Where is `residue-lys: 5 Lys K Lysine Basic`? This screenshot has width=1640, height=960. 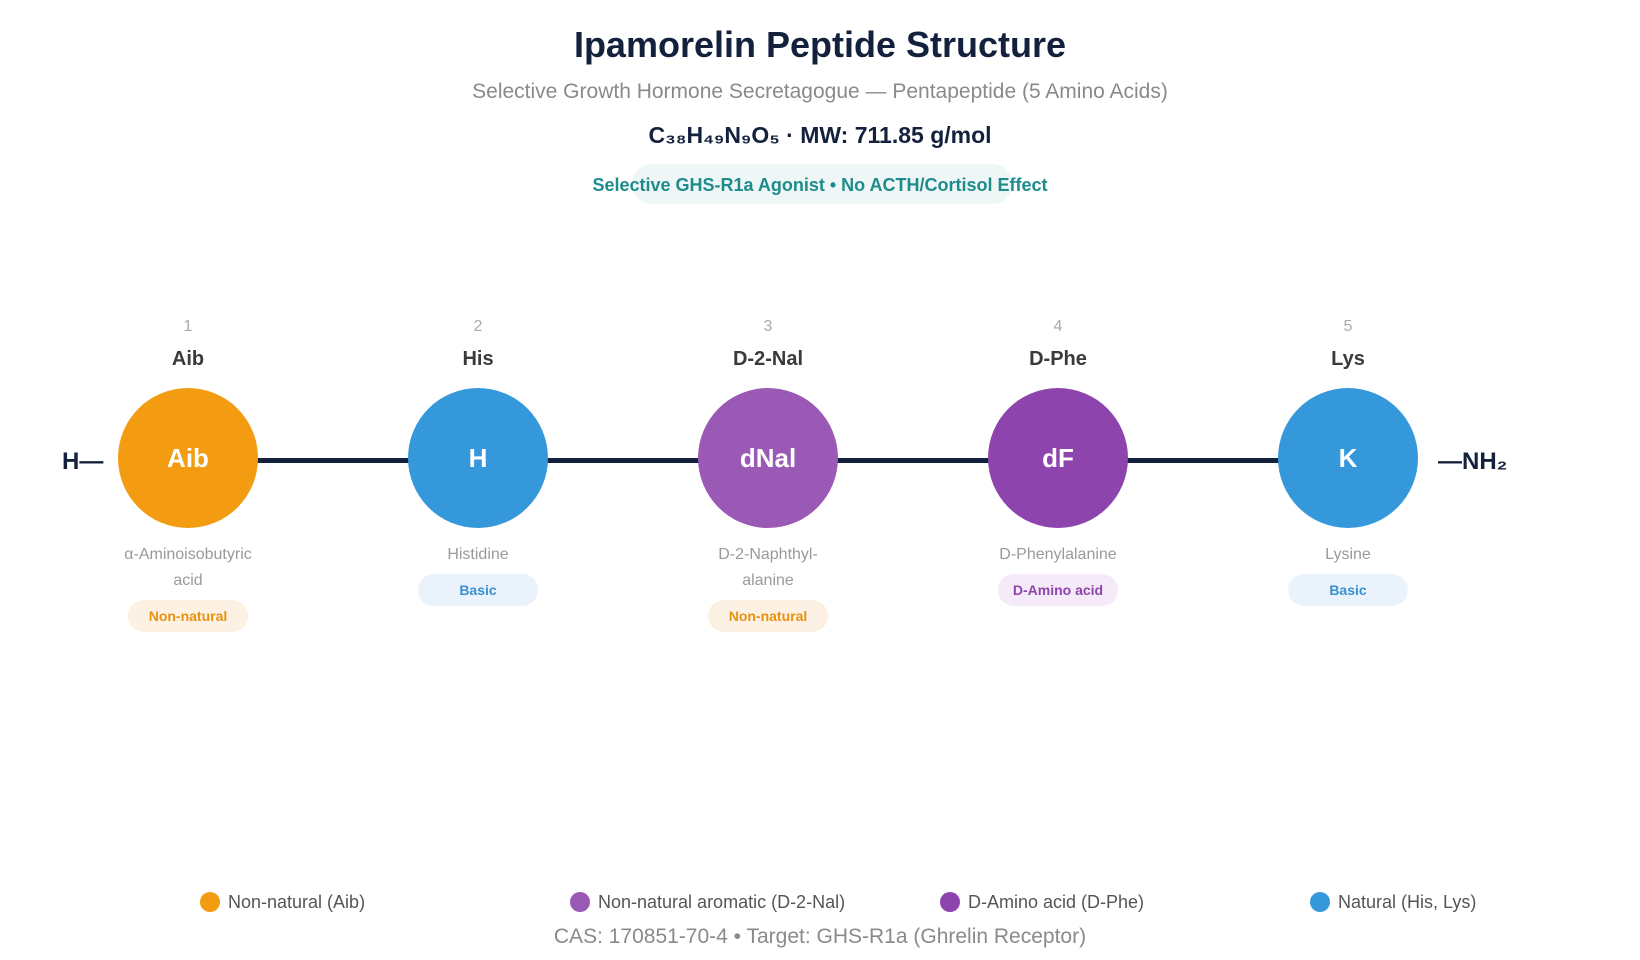
residue-lys: 5 Lys K Lysine Basic is located at coordinates (1348, 461).